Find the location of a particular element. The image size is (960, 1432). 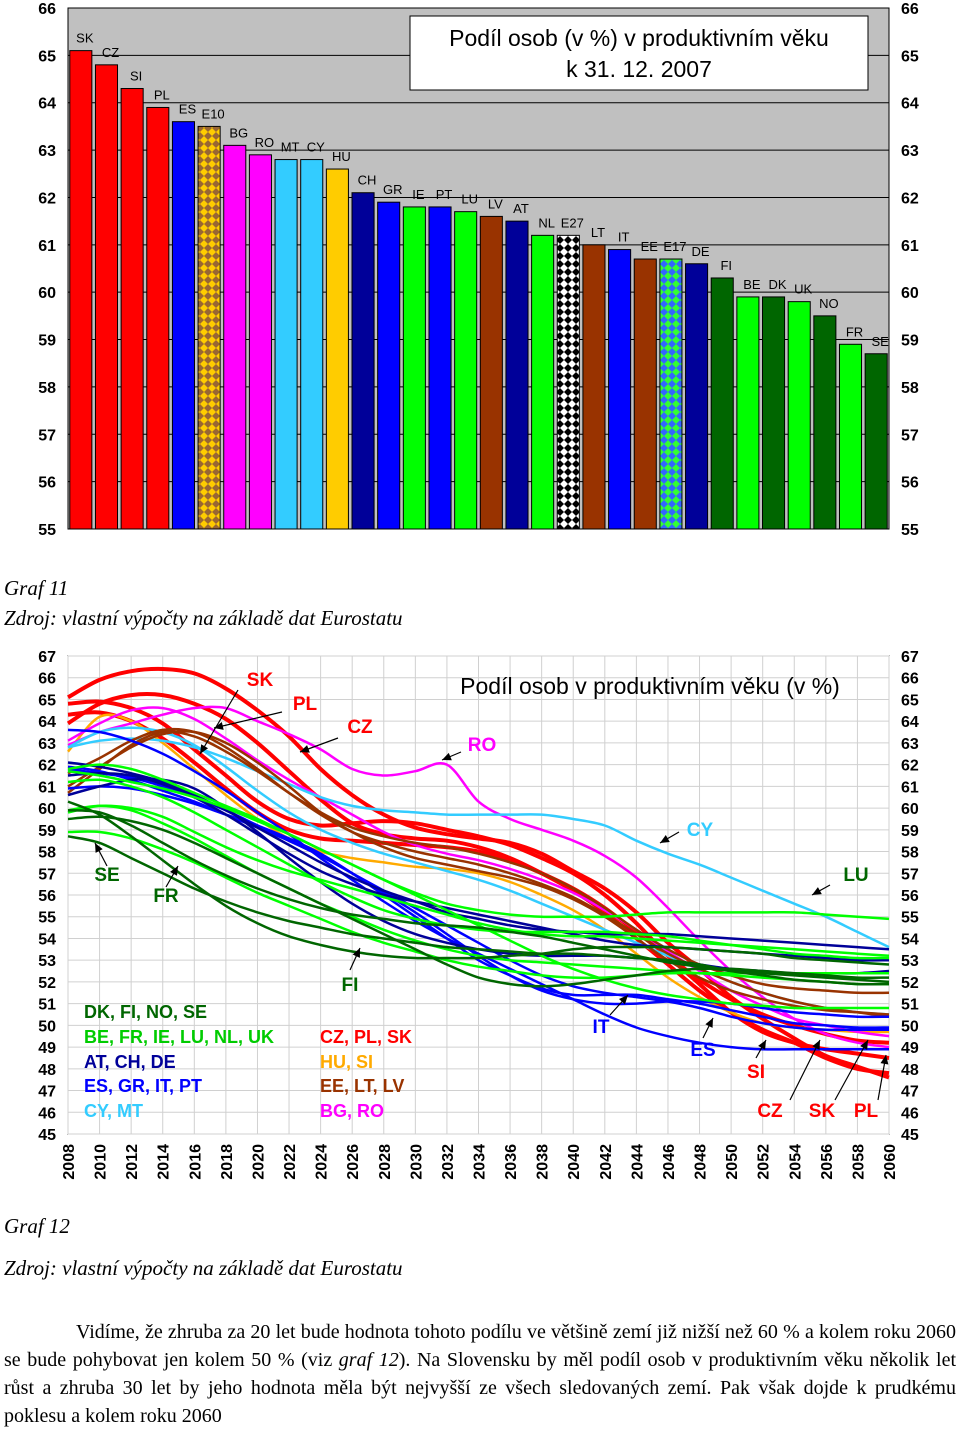

legend-item: EE, LT, LV is located at coordinates (362, 1086).